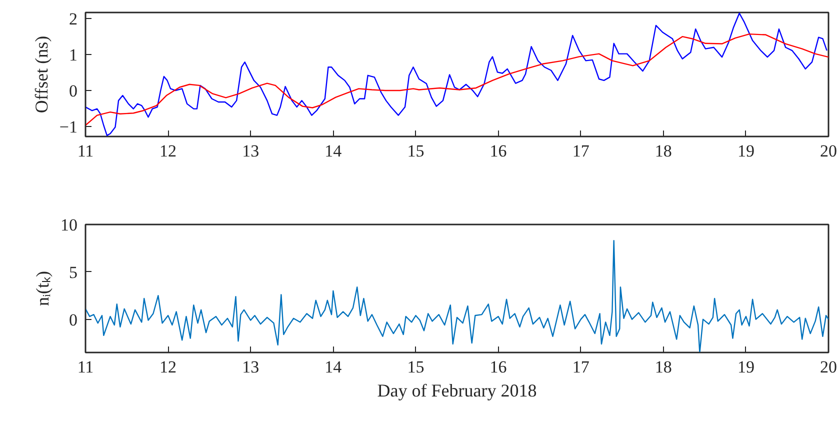  What do you see at coordinates (73, 55) in the screenshot?
I see `y-tick-label: 1` at bounding box center [73, 55].